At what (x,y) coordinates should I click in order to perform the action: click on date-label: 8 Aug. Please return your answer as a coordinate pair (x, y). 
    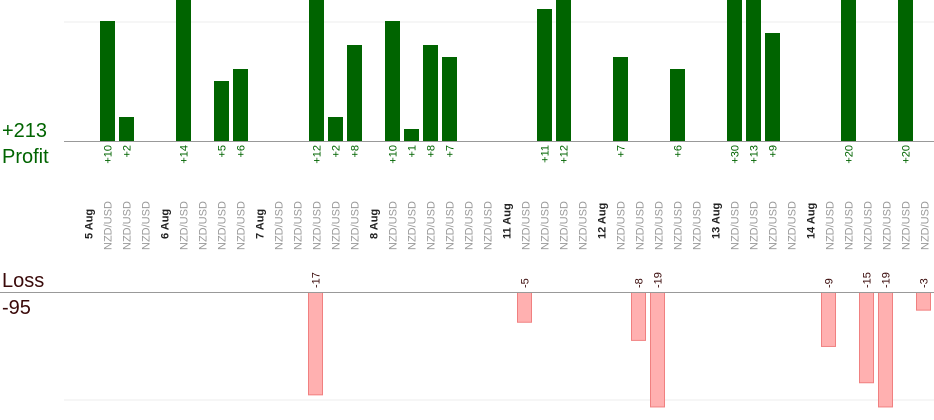
    Looking at the image, I should click on (375, 224).